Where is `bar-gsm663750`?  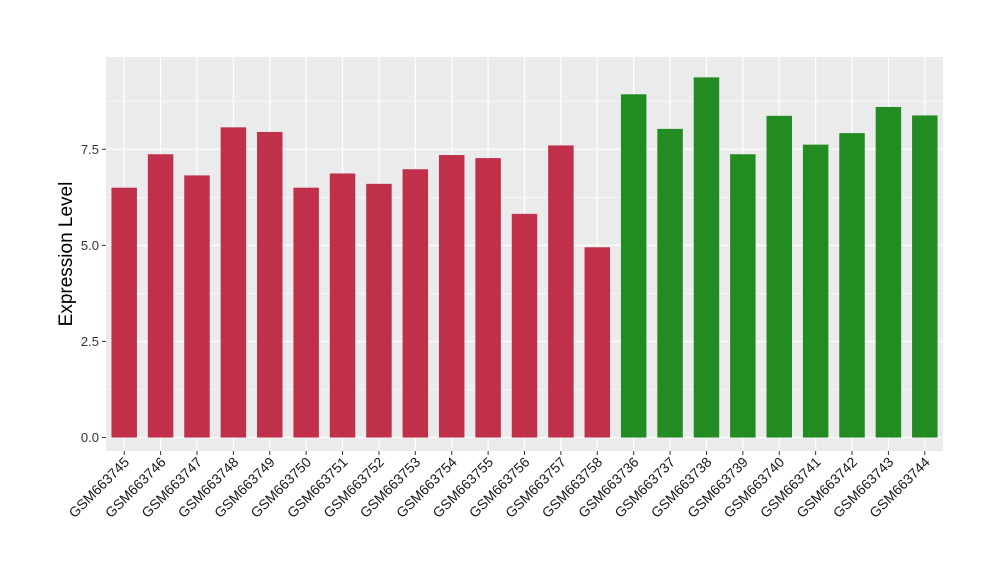 bar-gsm663750 is located at coordinates (306, 312).